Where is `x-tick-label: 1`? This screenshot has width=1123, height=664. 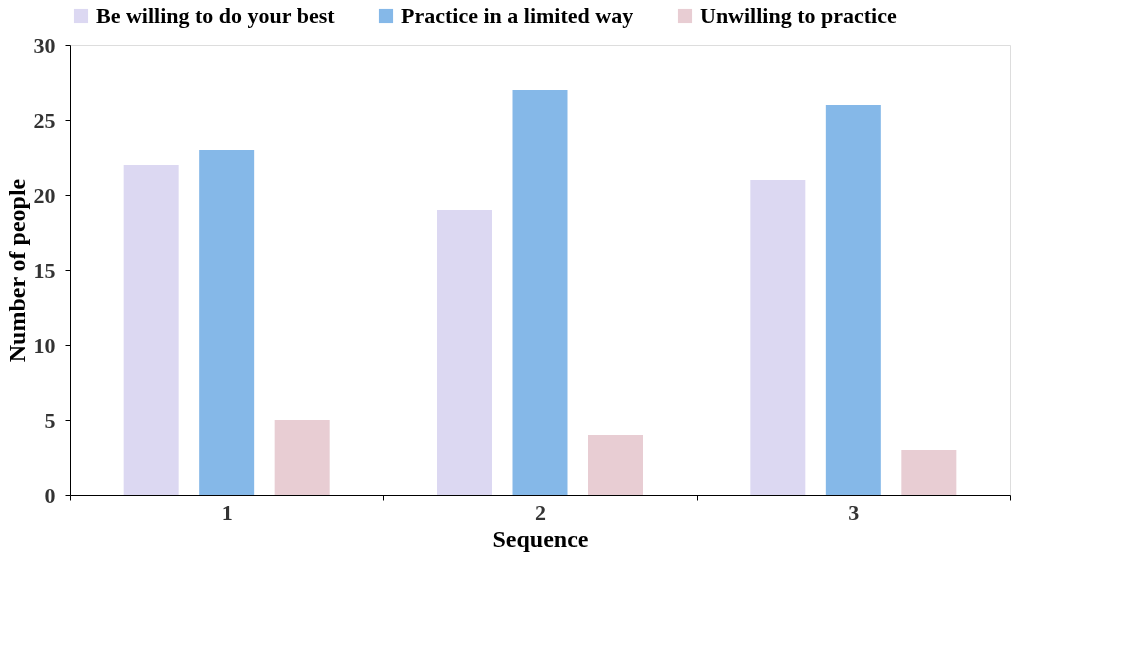 x-tick-label: 1 is located at coordinates (227, 512).